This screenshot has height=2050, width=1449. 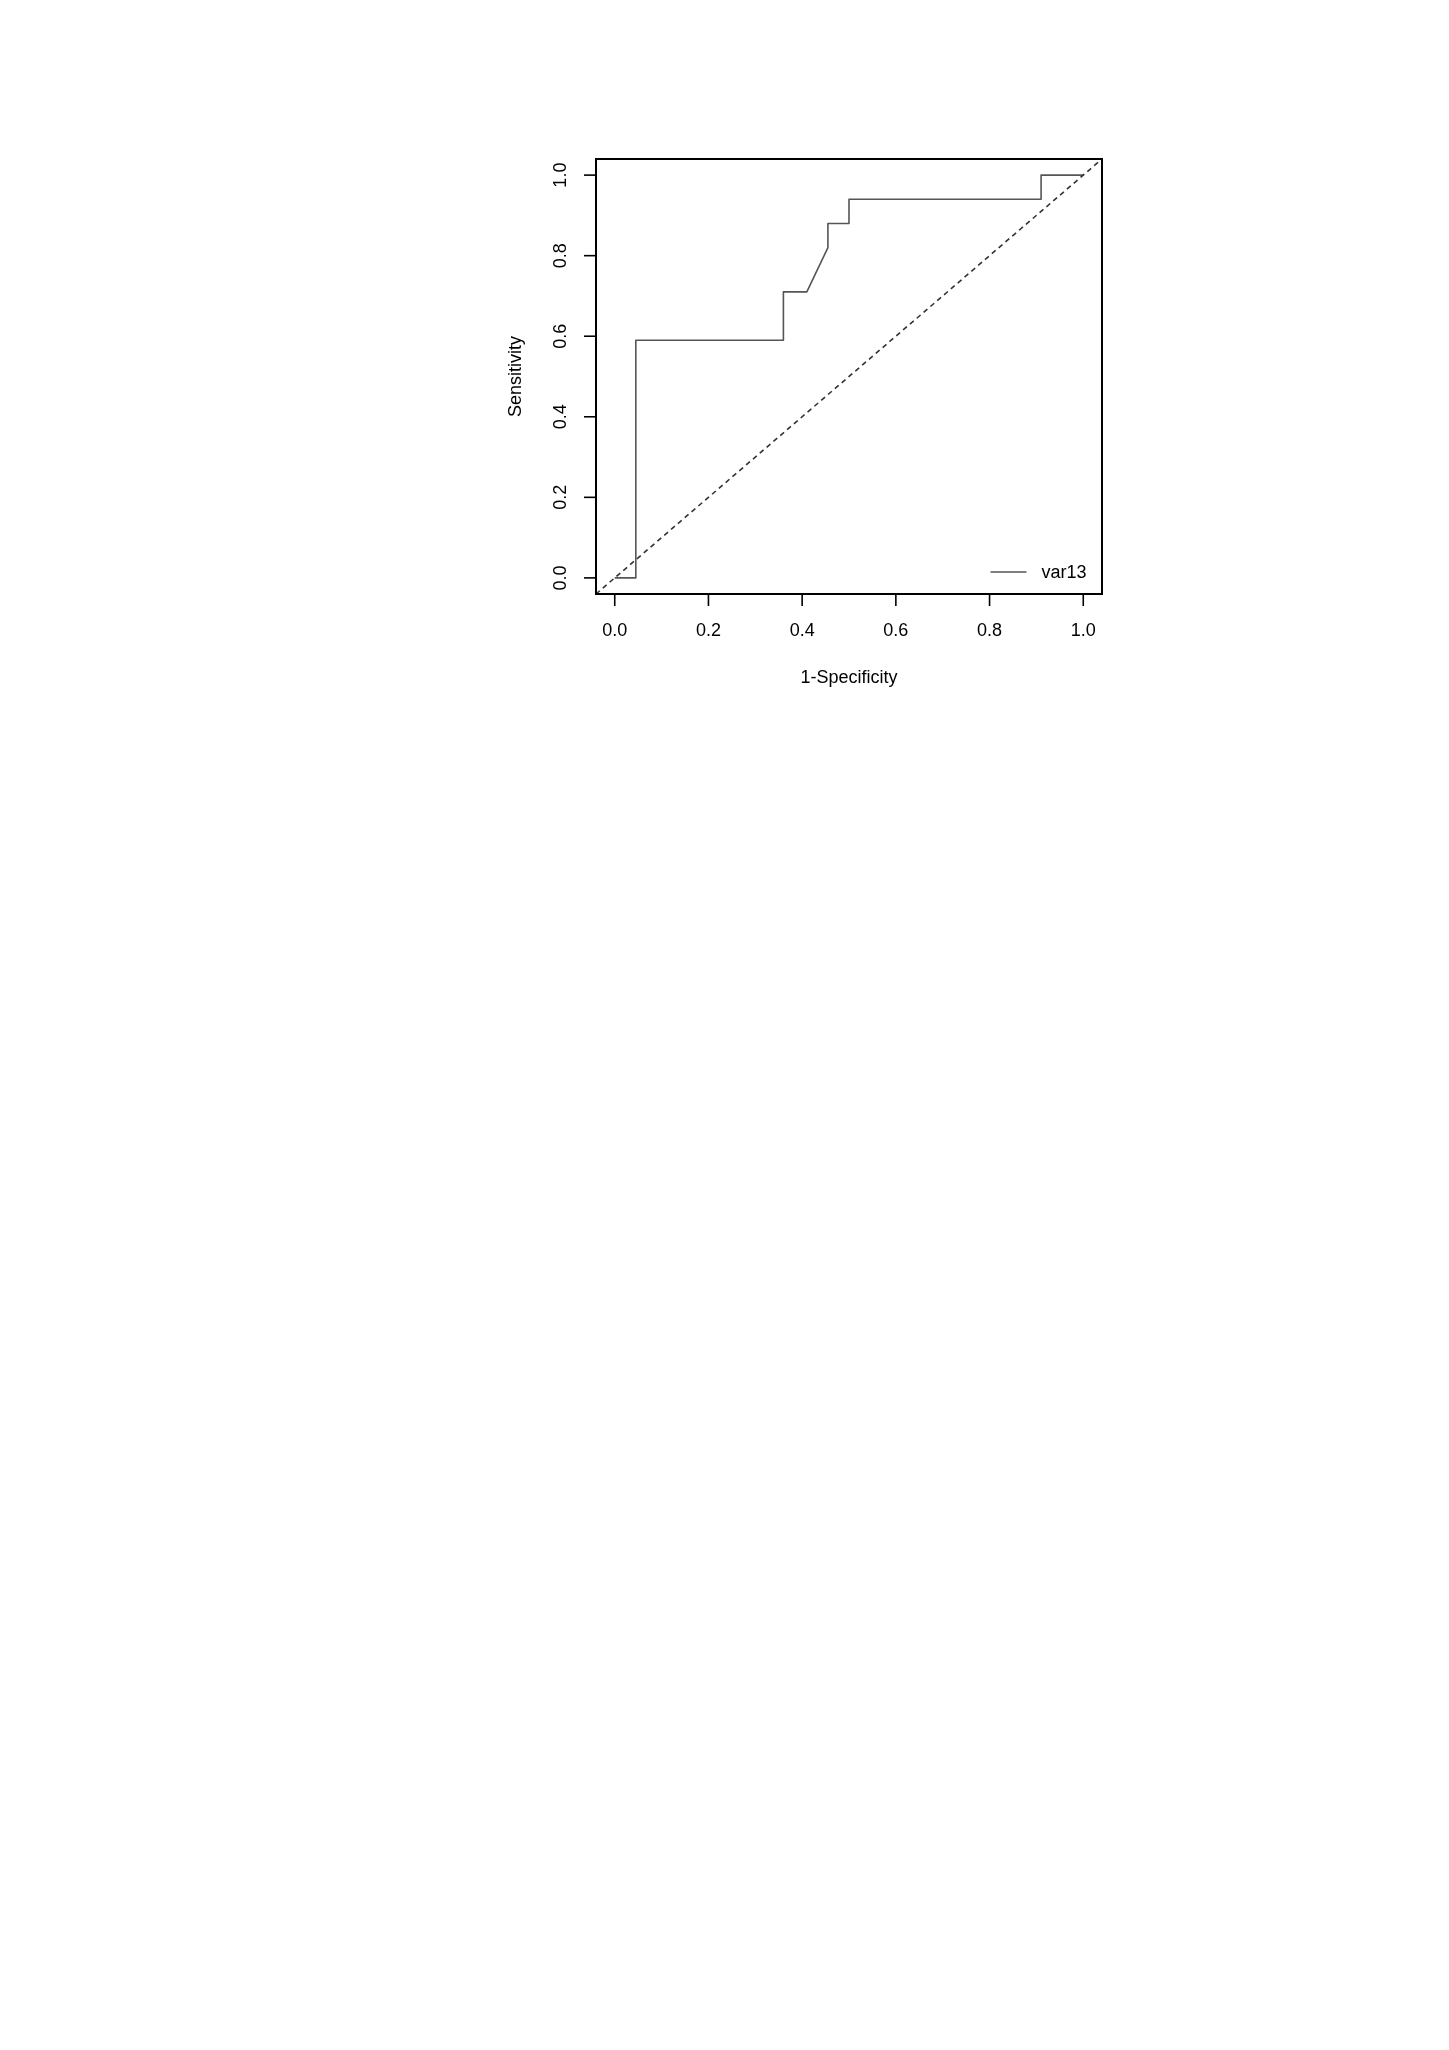 I want to click on y-tick-label: 0.6, so click(x=560, y=336).